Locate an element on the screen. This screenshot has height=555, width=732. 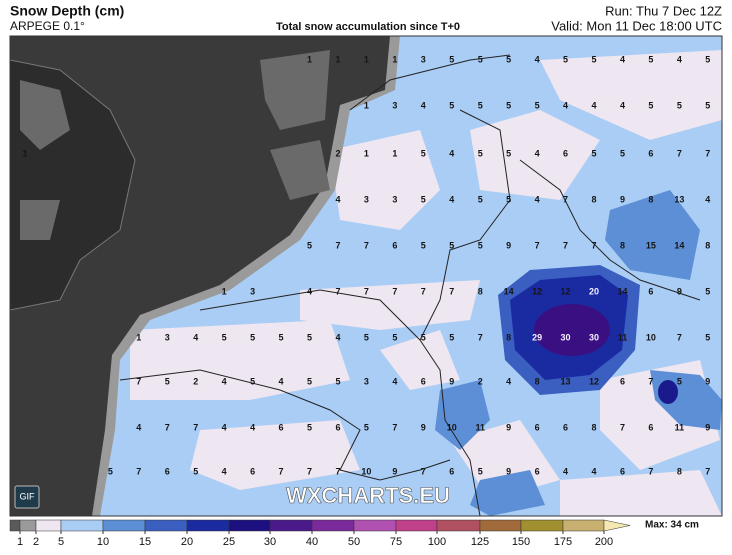
colorbar-label: 150 is located at coordinates (521, 542).